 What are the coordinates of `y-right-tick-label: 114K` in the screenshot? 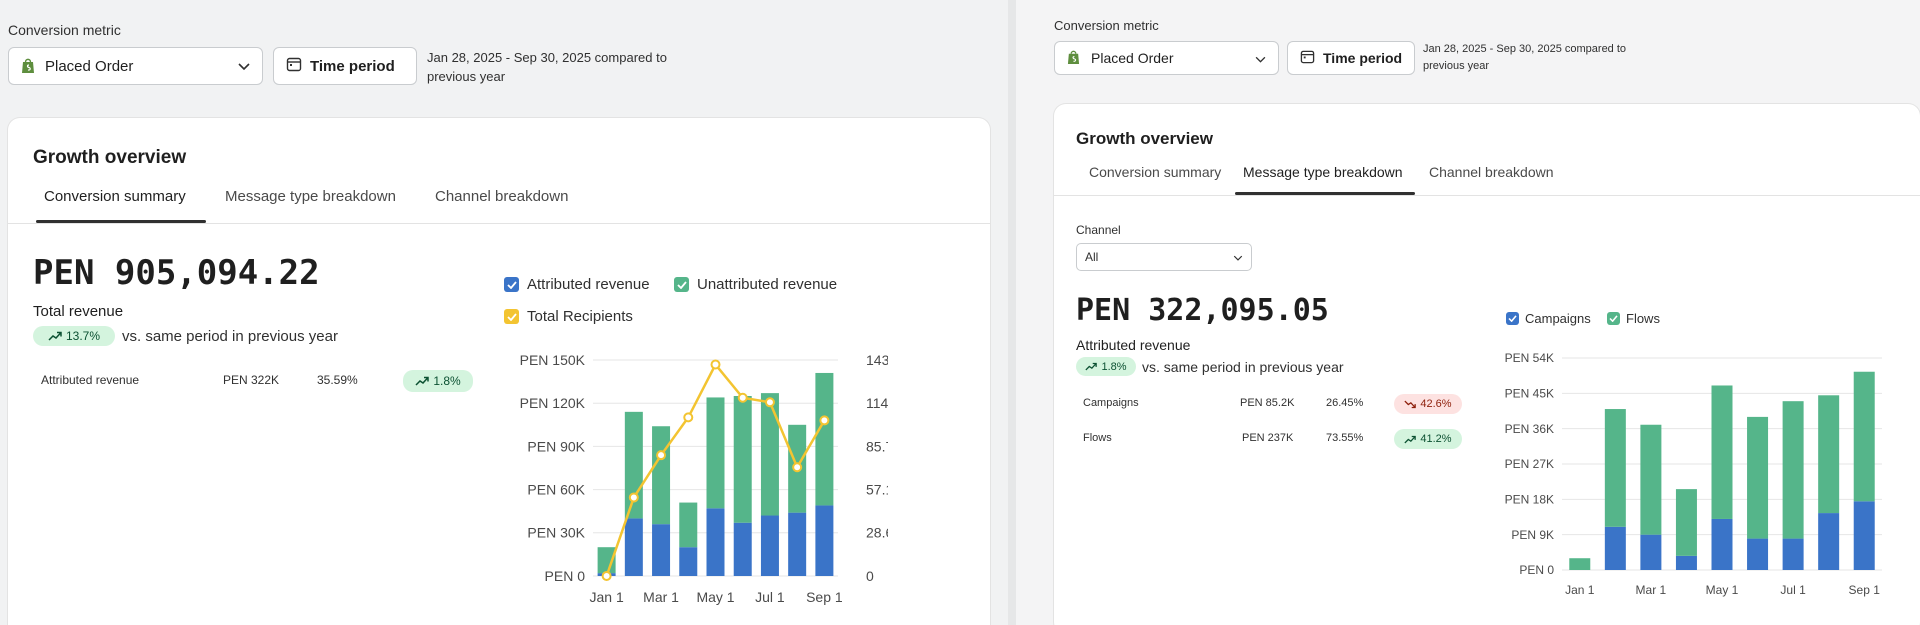 It's located at (877, 403).